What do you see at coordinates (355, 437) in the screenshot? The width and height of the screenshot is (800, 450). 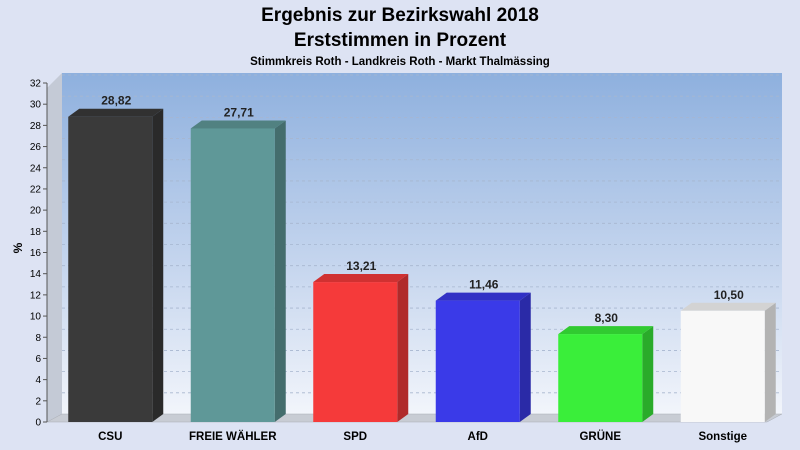 I see `x-tick-label: SPD` at bounding box center [355, 437].